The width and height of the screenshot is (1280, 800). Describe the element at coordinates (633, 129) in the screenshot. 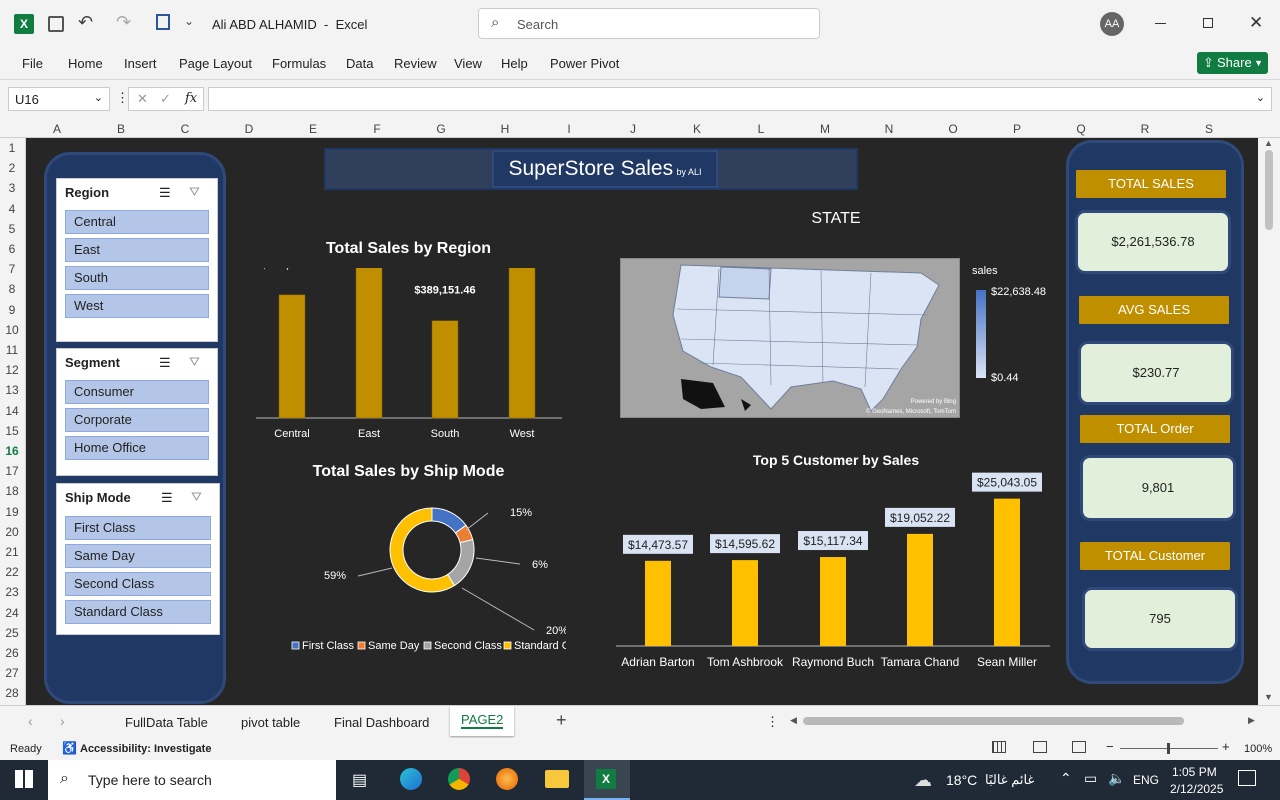

I see `column-header-j: J` at that location.